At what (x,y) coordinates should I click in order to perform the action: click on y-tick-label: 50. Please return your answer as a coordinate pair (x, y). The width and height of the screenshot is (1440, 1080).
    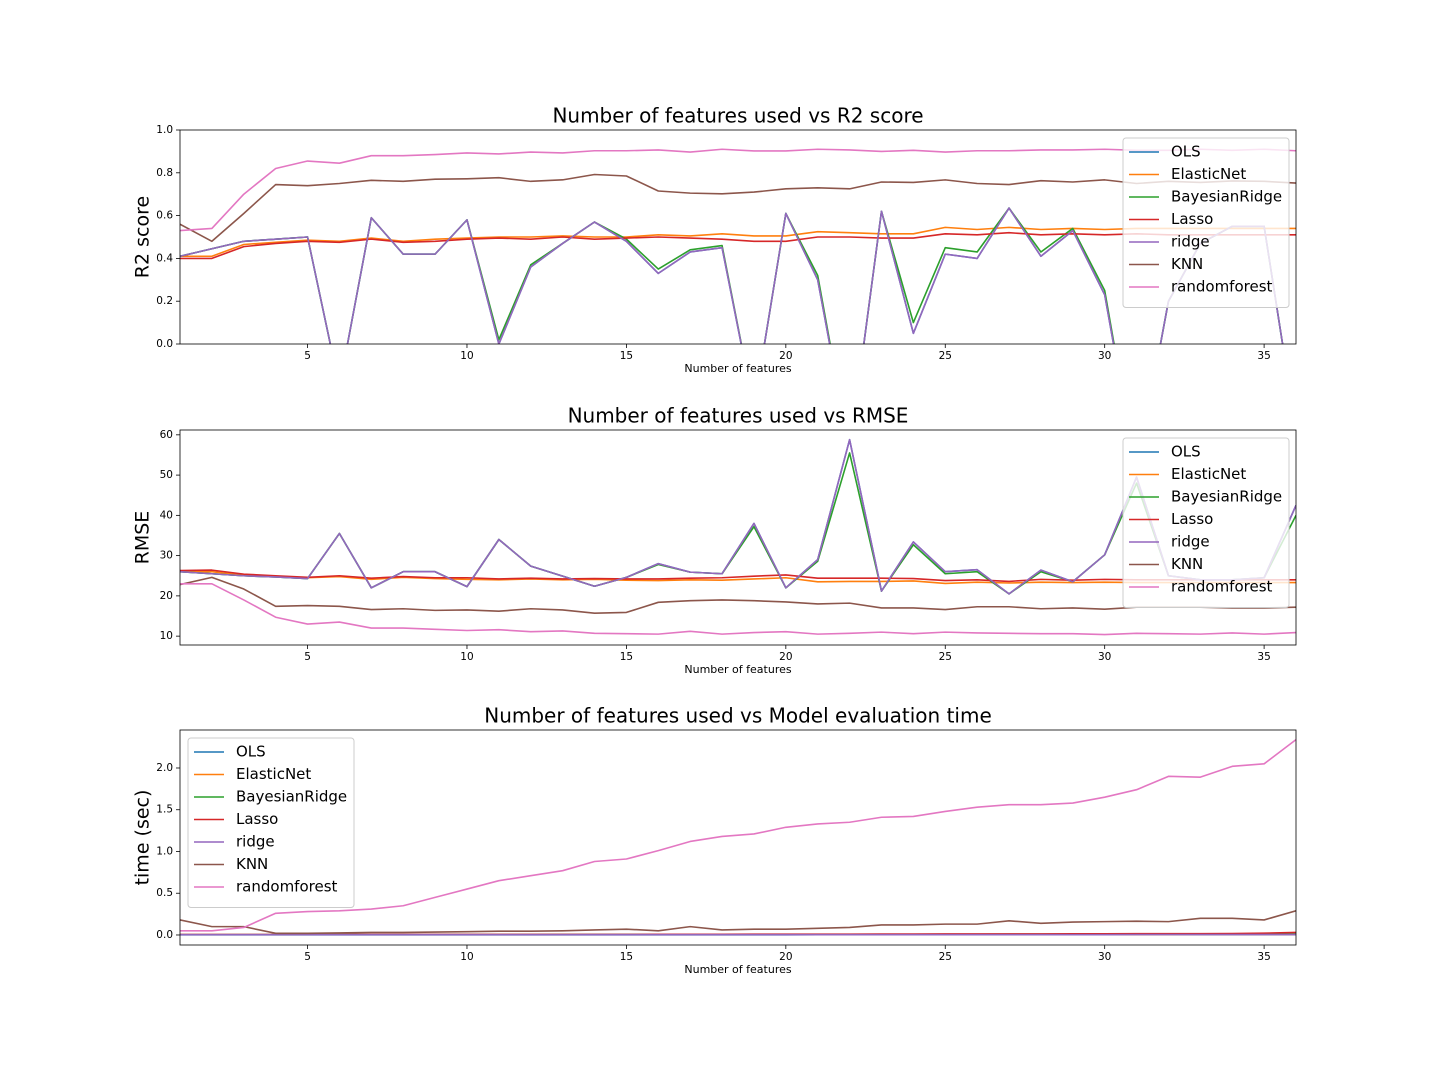
    Looking at the image, I should click on (166, 475).